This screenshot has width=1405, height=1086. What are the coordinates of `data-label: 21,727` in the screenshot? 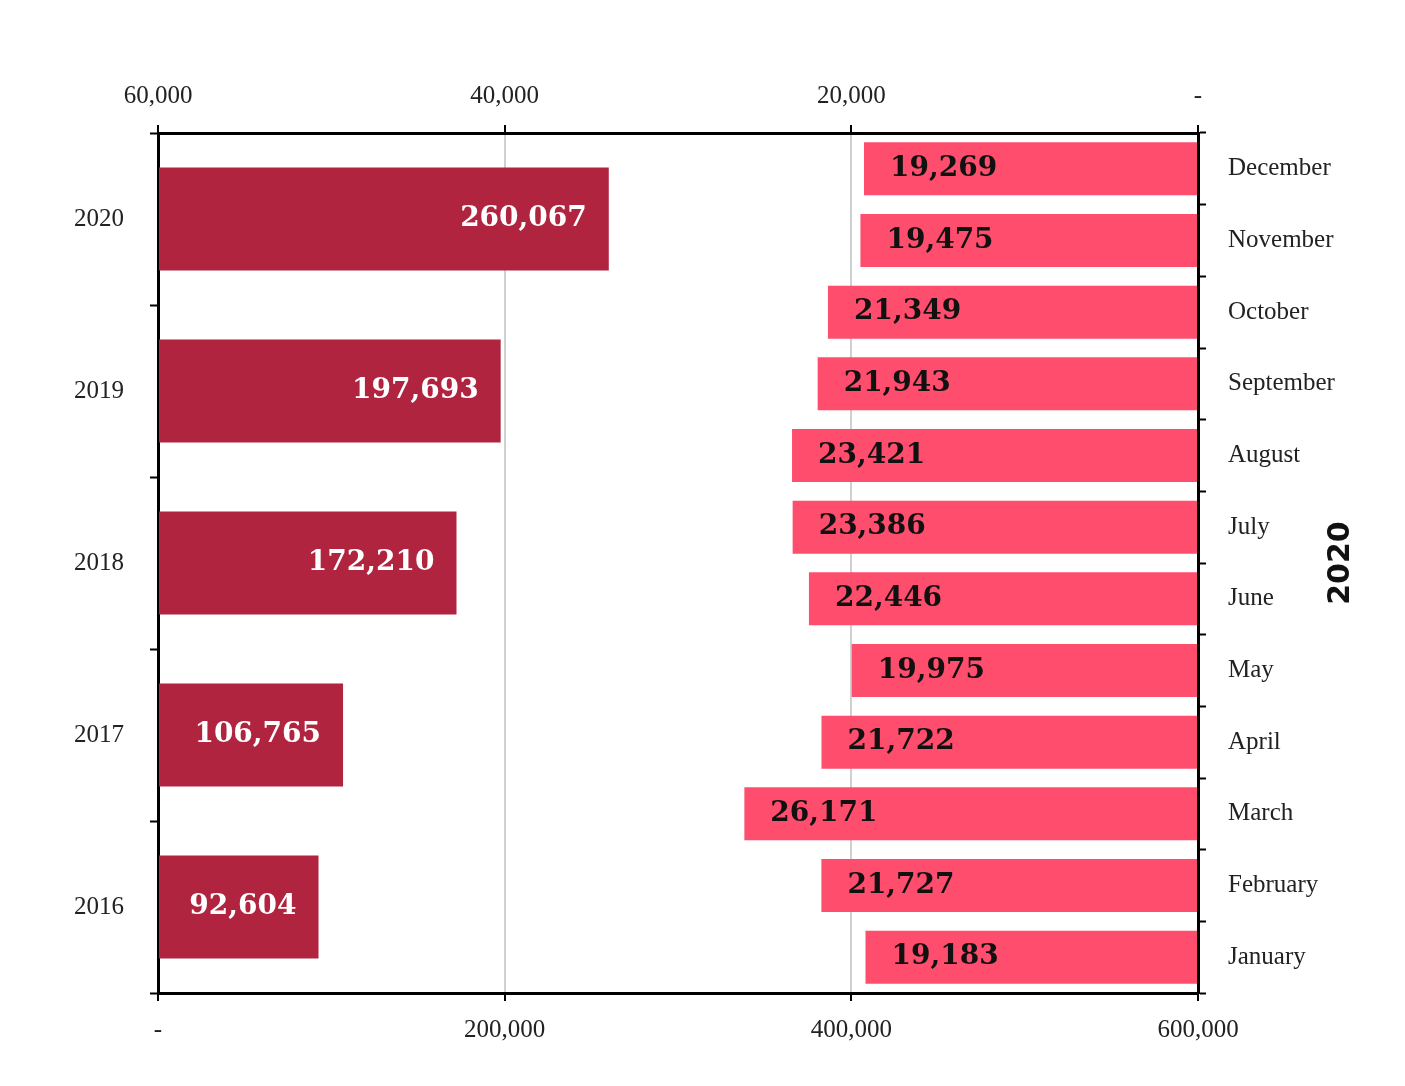 It's located at (901, 883).